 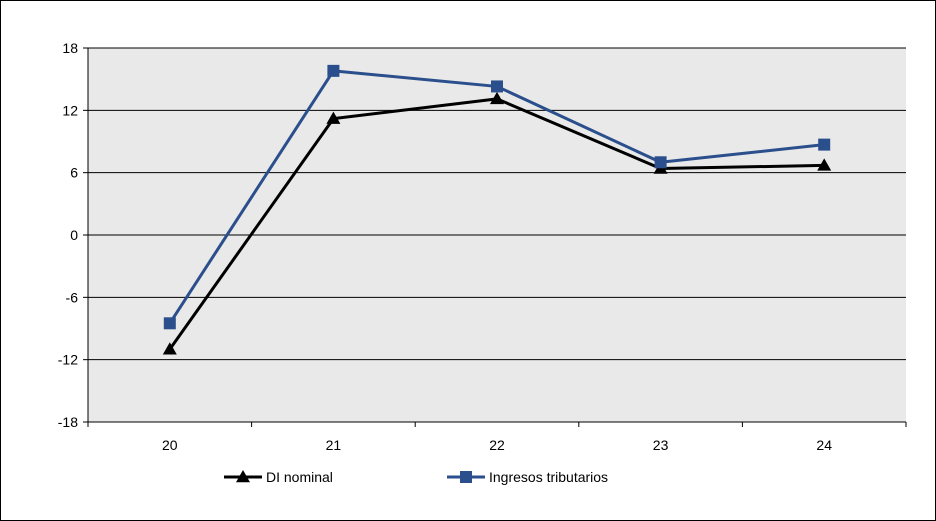 I want to click on y-tick-label: -6, so click(x=72, y=297).